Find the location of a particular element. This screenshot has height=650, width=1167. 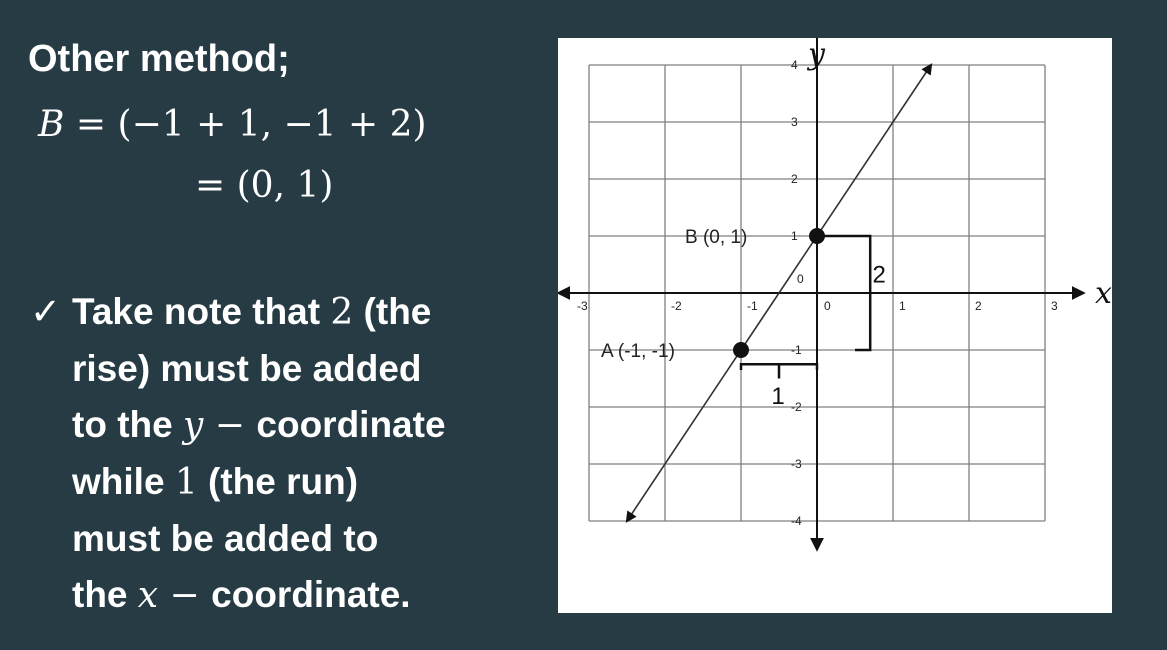

equation-rhs: (−1 + 1, −1 + 2) is located at coordinates (272, 124).